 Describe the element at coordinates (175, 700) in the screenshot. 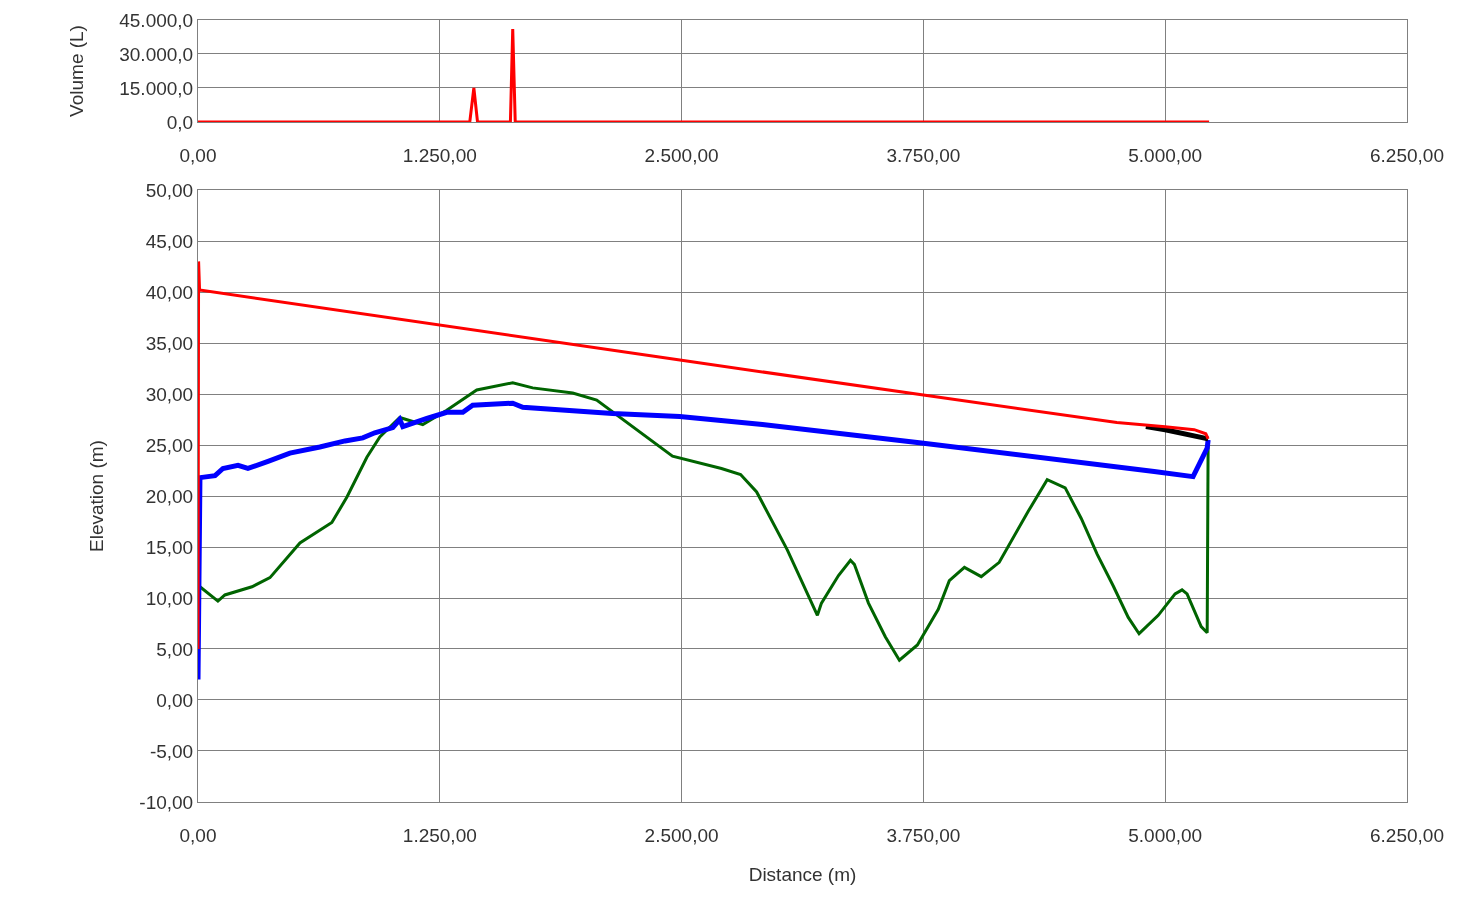

I see `y-tick-label: 0,00` at that location.